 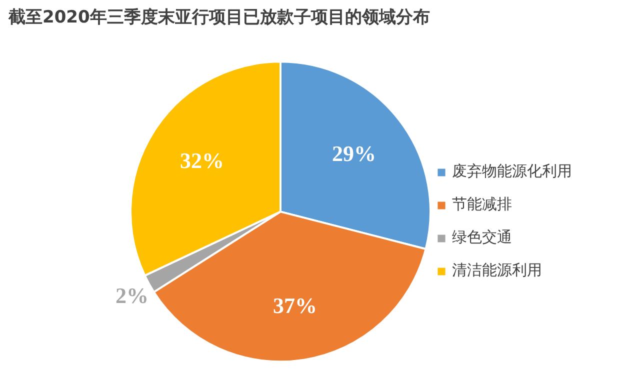 I want to click on legend-label: 清洁能源利用, so click(x=497, y=270).